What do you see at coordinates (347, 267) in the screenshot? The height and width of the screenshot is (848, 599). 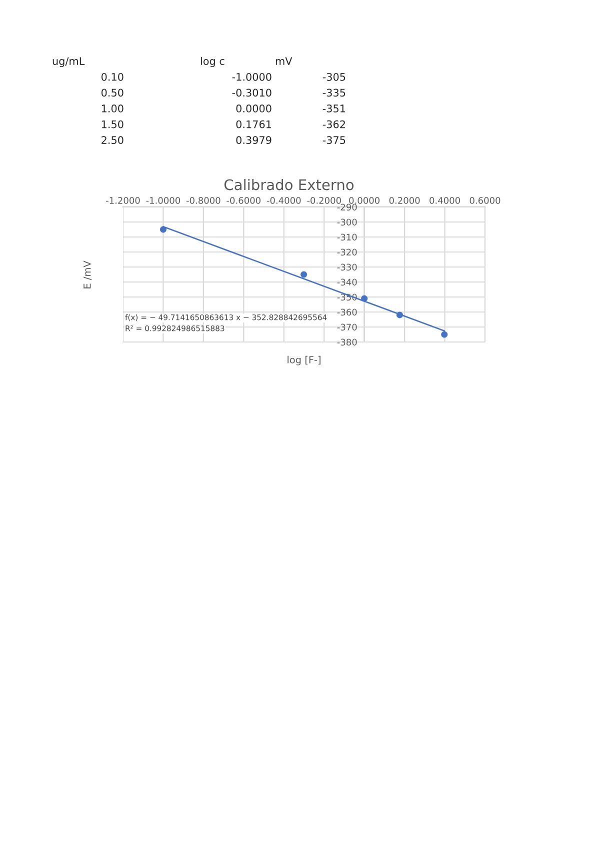 I see `y-tick-label: -330` at bounding box center [347, 267].